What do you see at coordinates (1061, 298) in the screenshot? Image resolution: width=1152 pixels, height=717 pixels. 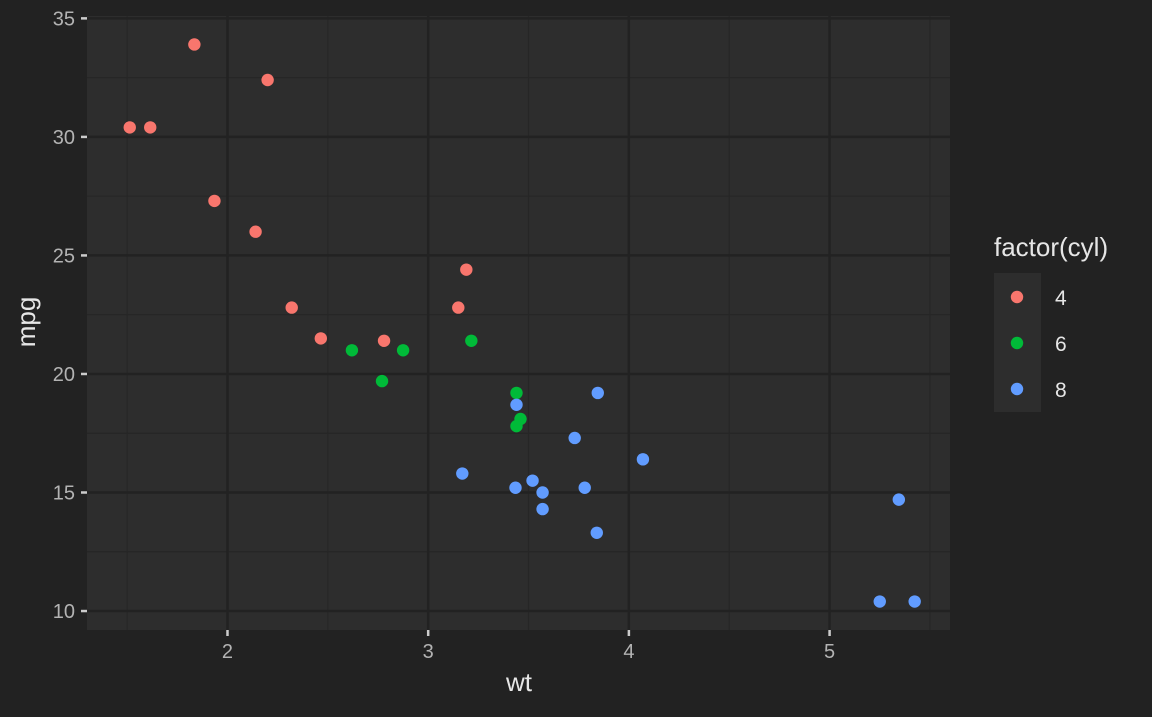 I see `legend-label-cyl-4: 4` at bounding box center [1061, 298].